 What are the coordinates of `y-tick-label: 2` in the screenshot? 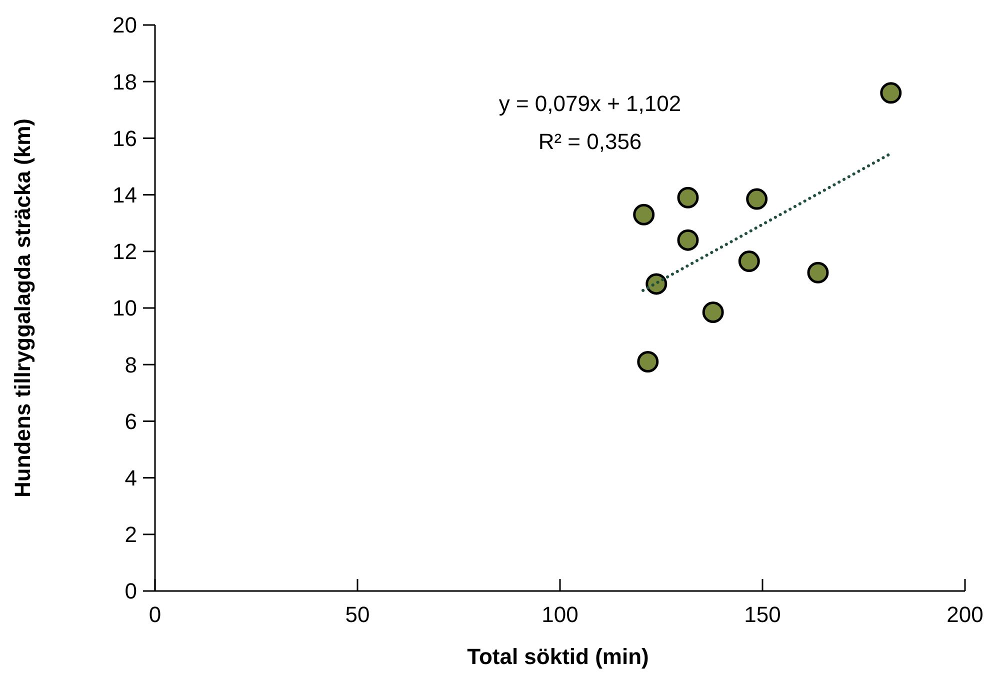 It's located at (130, 535).